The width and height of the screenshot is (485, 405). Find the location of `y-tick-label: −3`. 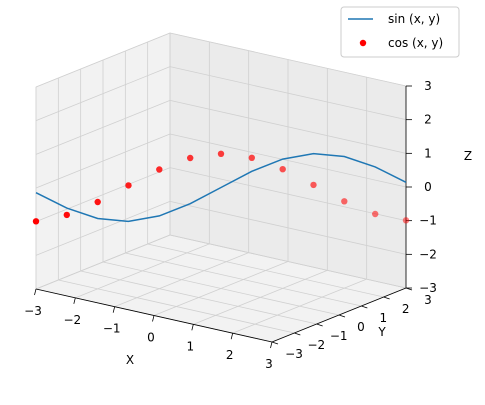

y-tick-label: −3 is located at coordinates (294, 354).